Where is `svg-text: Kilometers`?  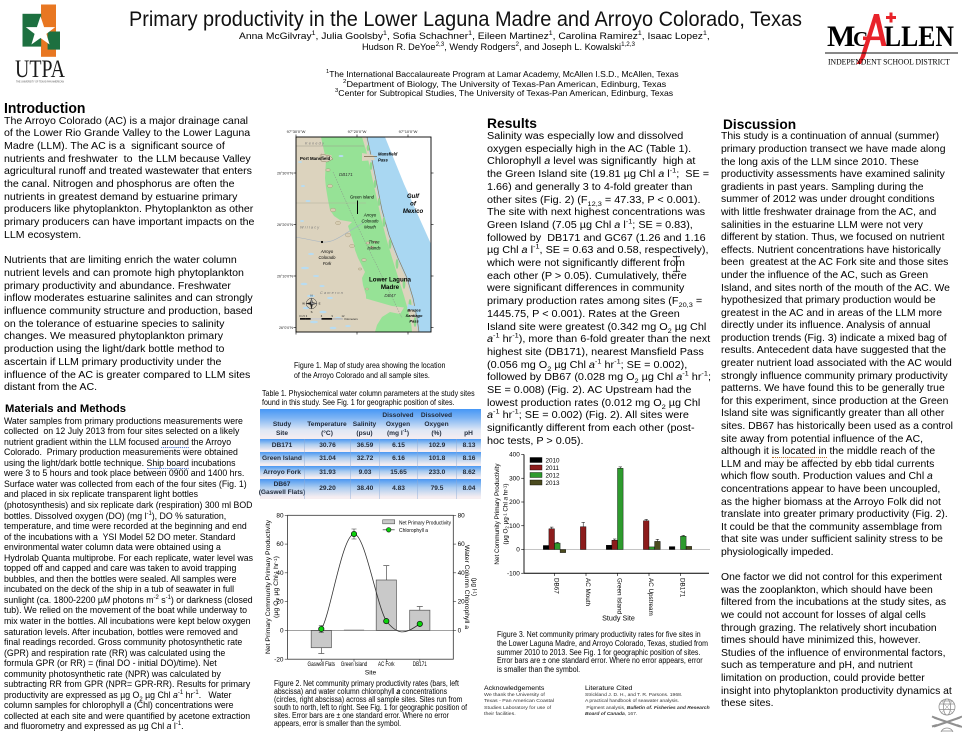
svg-text: Kilometers is located at coordinates (352, 319).